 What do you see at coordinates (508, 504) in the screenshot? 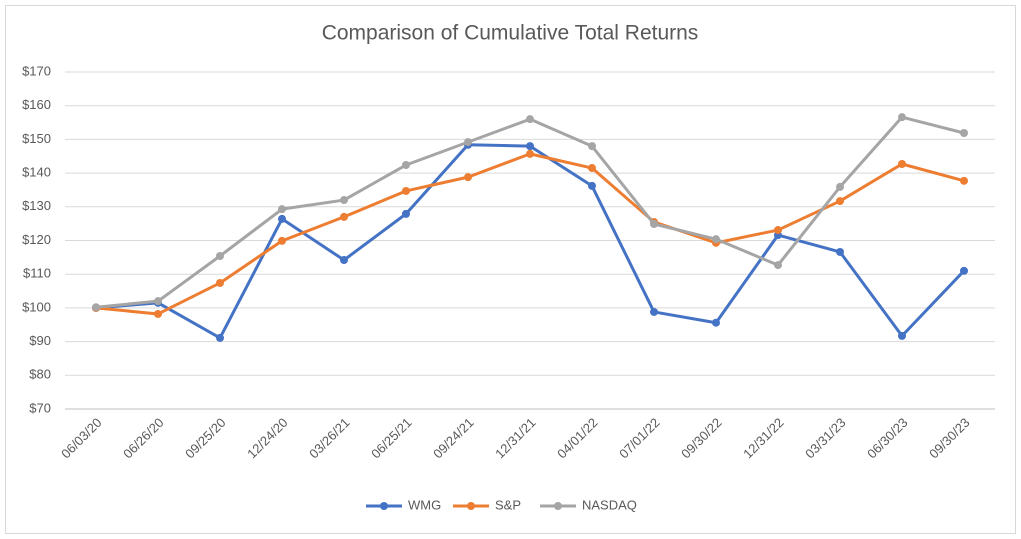
I see `legend-label: S&P` at bounding box center [508, 504].